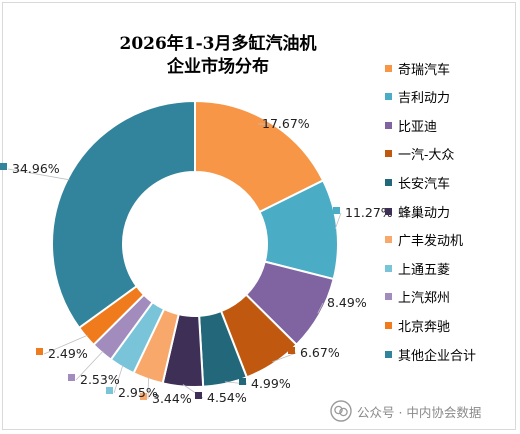 This screenshot has width=520, height=434. I want to click on legend-item-2: 吉利动力, so click(417, 97).